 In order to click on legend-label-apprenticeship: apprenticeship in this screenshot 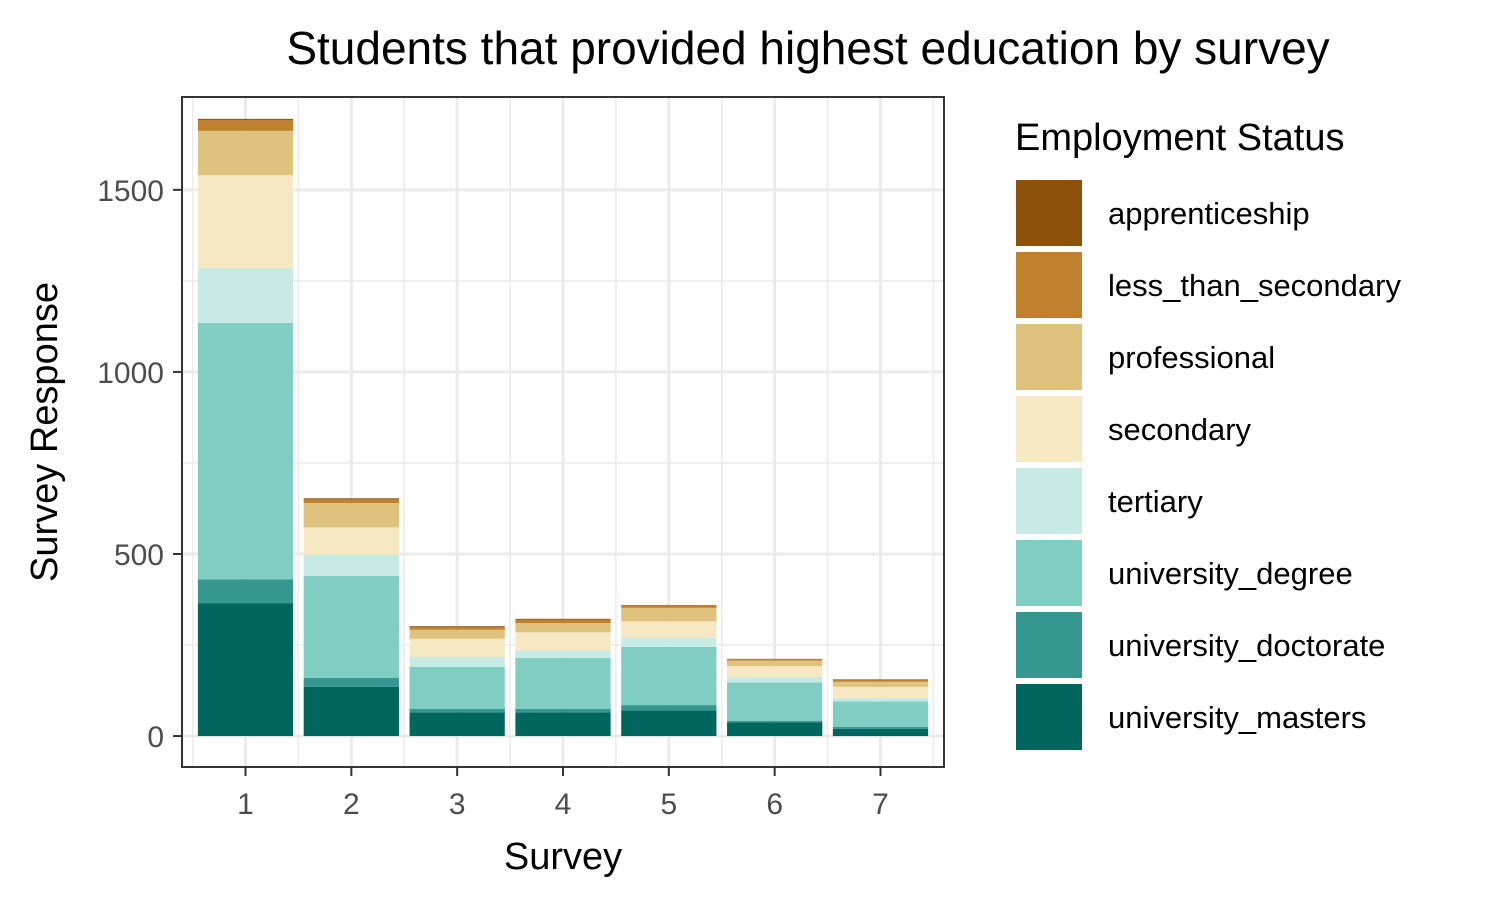, I will do `click(1209, 213)`.